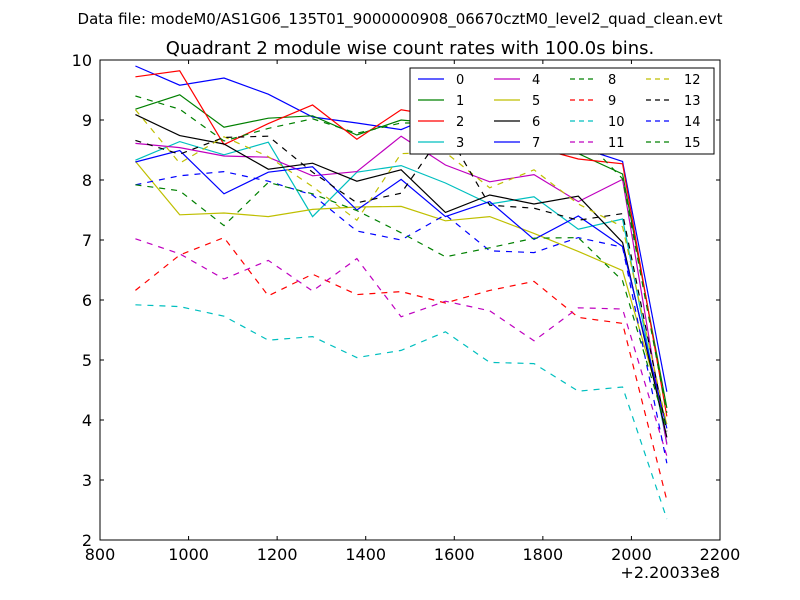 The width and height of the screenshot is (800, 600). I want to click on y-tick-label: 6, so click(87, 300).